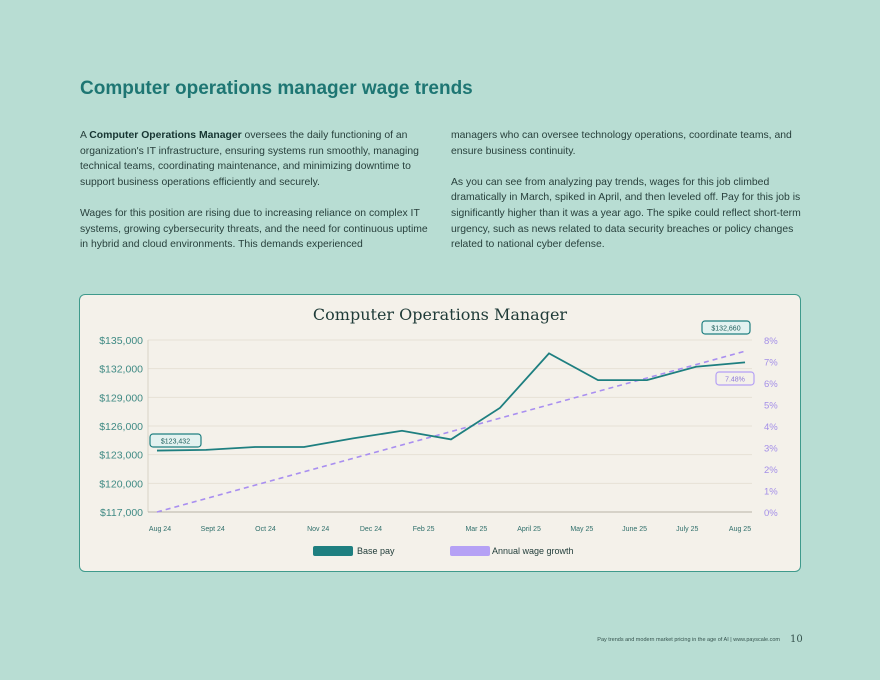 This screenshot has height=680, width=880. I want to click on job-title-bold: Computer Operations Manager, so click(165, 135).